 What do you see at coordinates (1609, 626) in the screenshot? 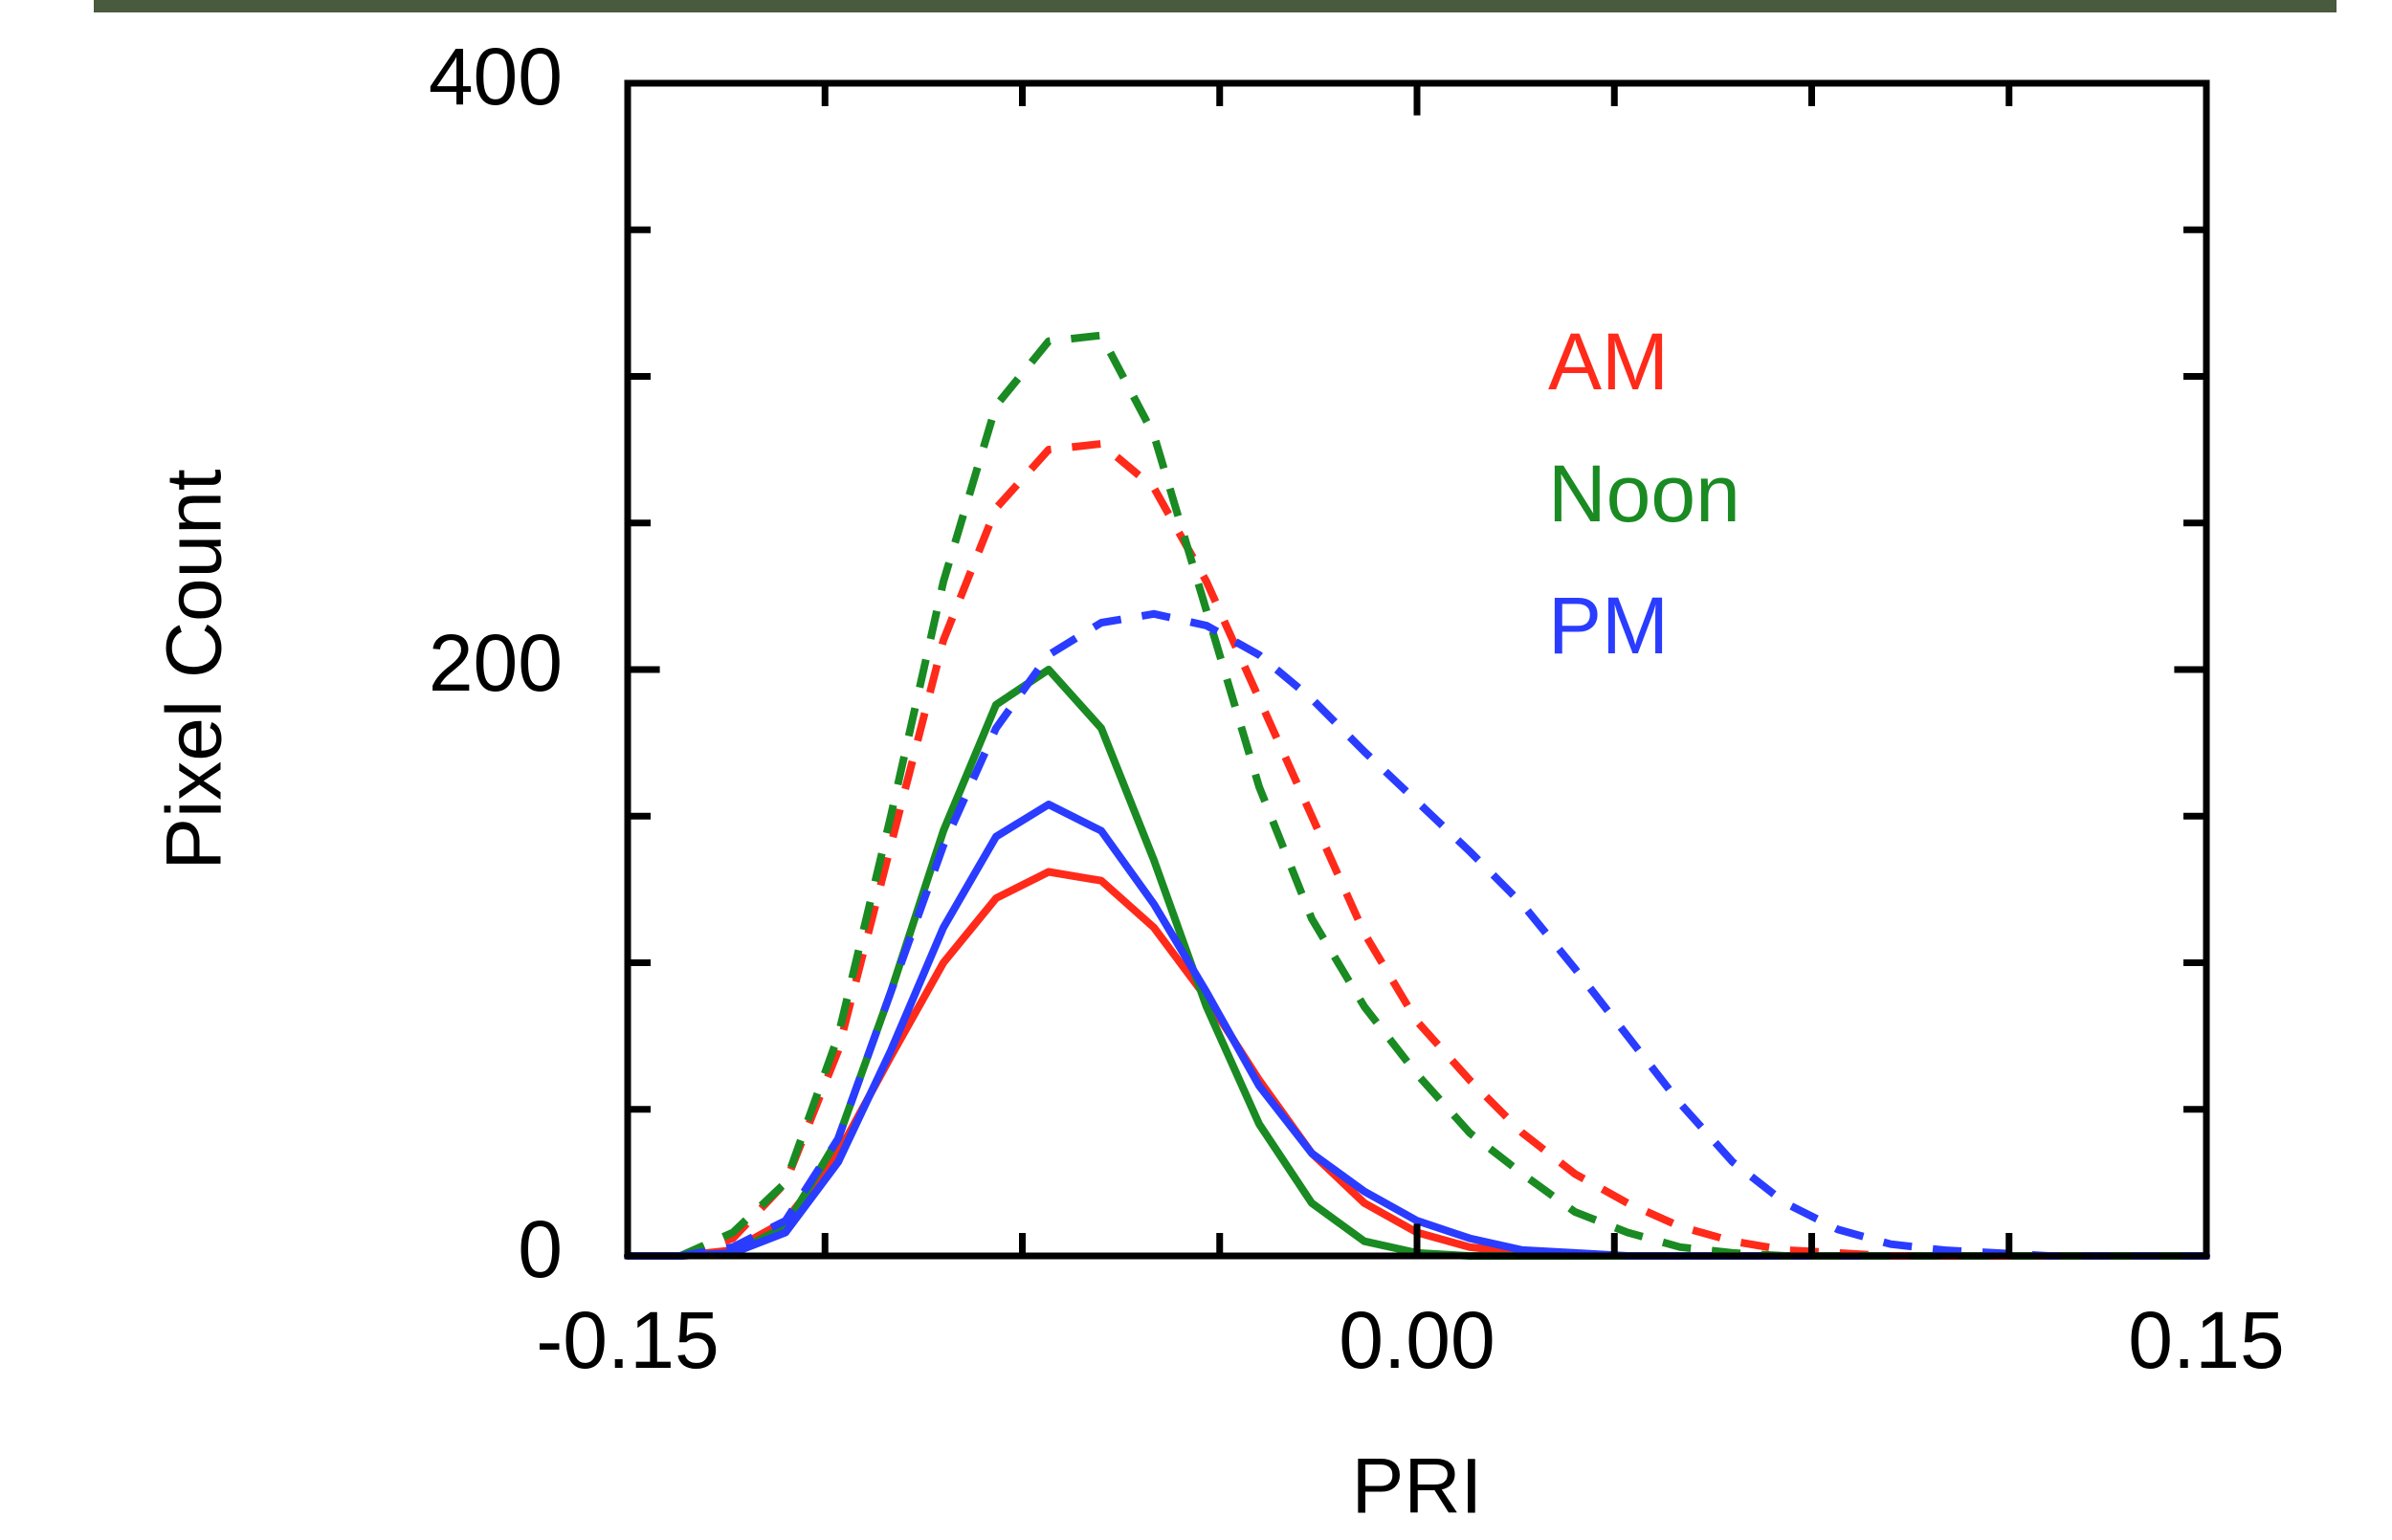
I see `legend-entry: PM` at bounding box center [1609, 626].